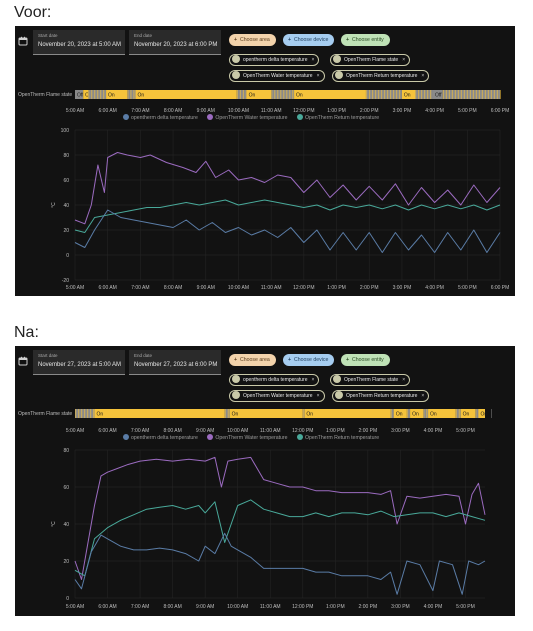 This screenshot has height=631, width=533. Describe the element at coordinates (65, 281) in the screenshot. I see `y-tick-label: -20` at that location.